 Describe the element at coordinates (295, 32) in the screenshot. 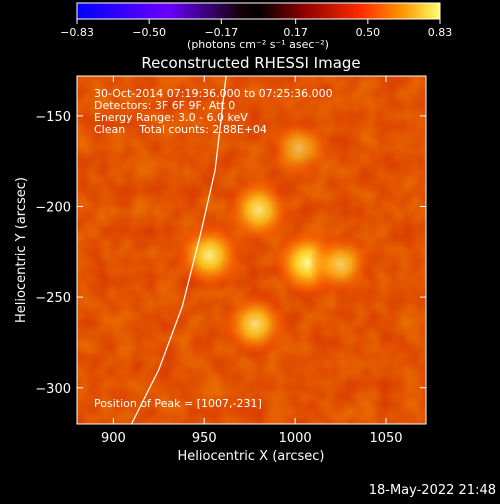

I see `colorbar-tick-label: 0.17` at that location.